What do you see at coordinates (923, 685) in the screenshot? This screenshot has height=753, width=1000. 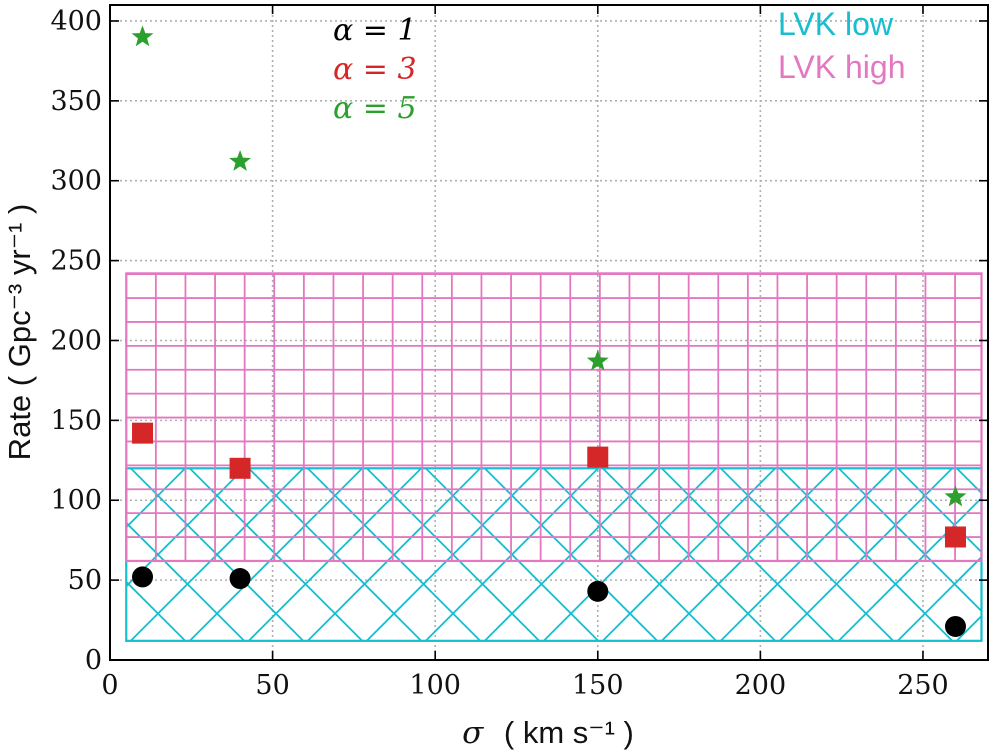 I see `x-tick-label: 250` at bounding box center [923, 685].